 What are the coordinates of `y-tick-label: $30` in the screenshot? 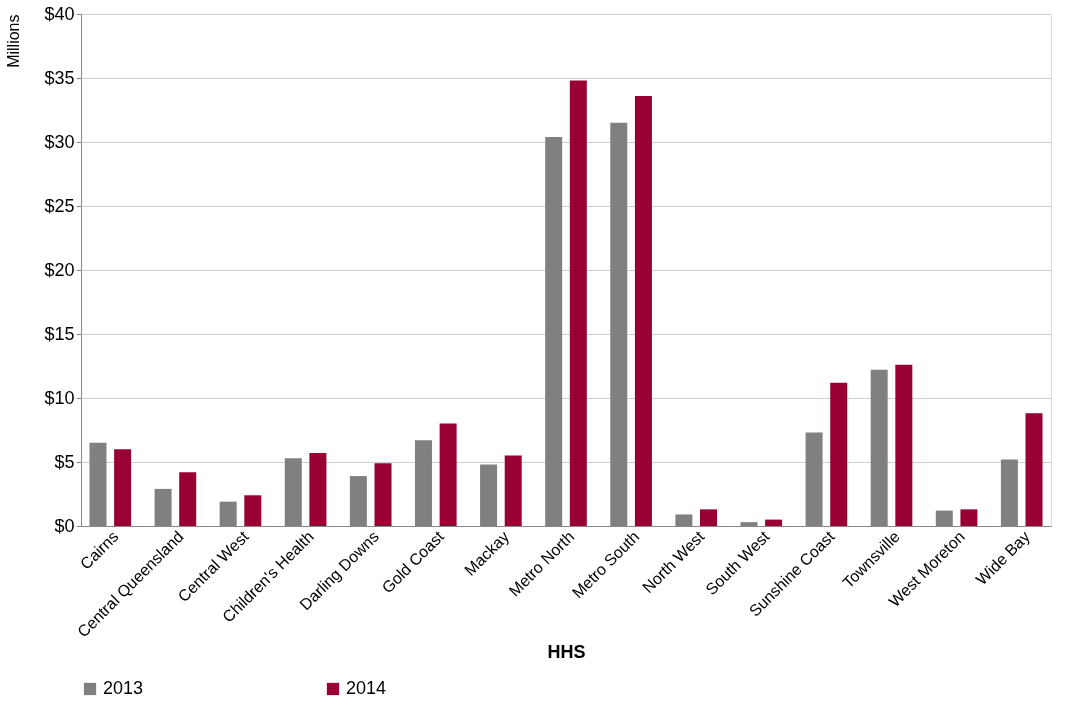 It's located at (59, 141).